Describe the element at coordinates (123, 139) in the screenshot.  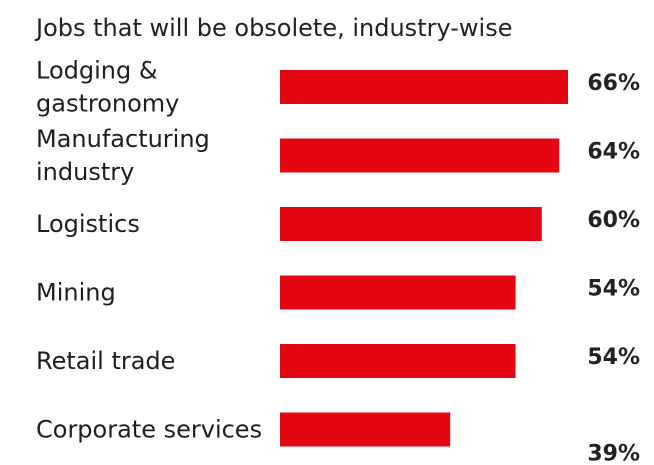
I see `category-label-1-line-0: Manufacturing` at that location.